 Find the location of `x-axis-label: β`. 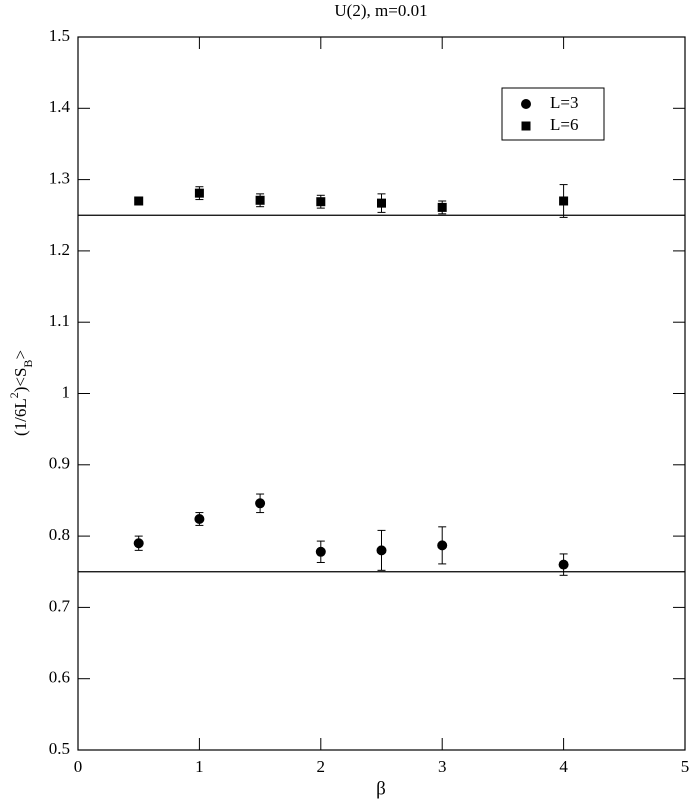

x-axis-label: β is located at coordinates (381, 788).